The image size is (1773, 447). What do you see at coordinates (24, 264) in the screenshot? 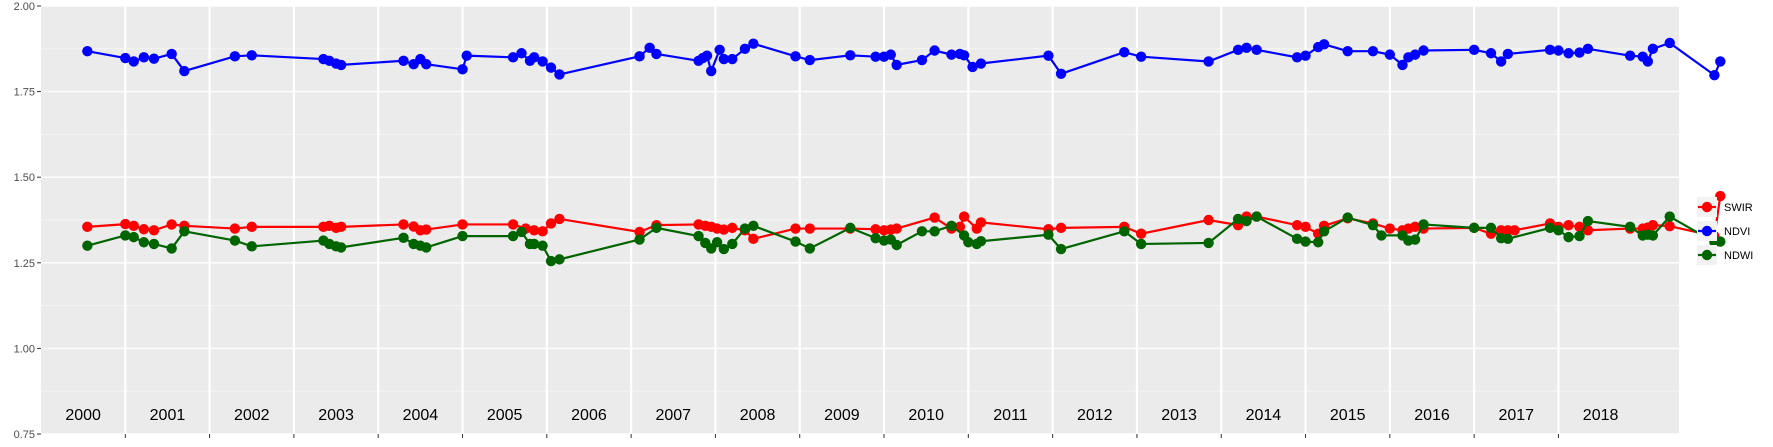
I see `y-tick-label: 1.25` at bounding box center [24, 264].